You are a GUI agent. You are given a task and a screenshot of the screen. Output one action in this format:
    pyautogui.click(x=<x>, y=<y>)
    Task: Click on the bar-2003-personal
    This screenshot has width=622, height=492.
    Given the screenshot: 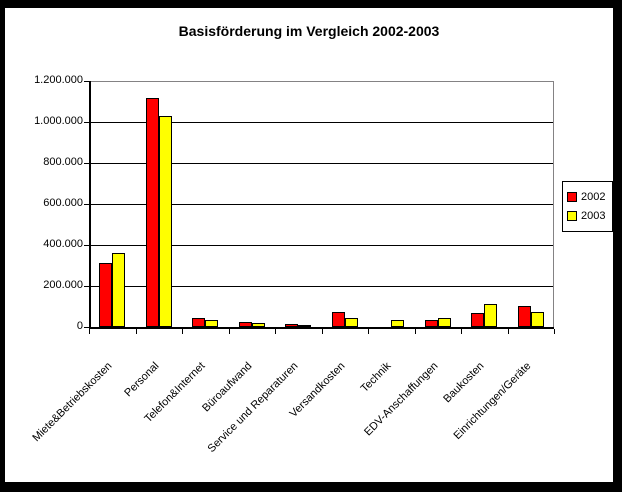 What is the action you would take?
    pyautogui.click(x=165, y=221)
    